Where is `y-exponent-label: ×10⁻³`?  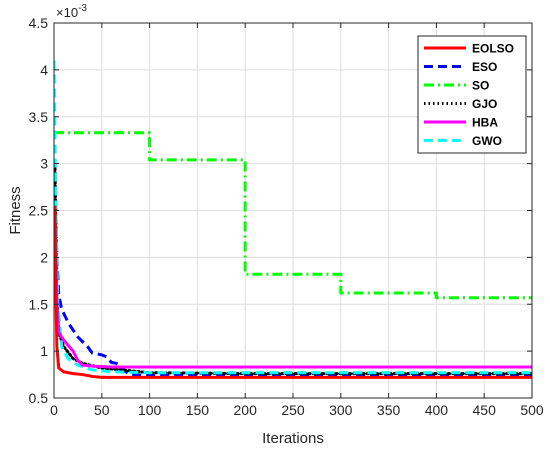 y-exponent-label: ×10⁻³ is located at coordinates (71, 11).